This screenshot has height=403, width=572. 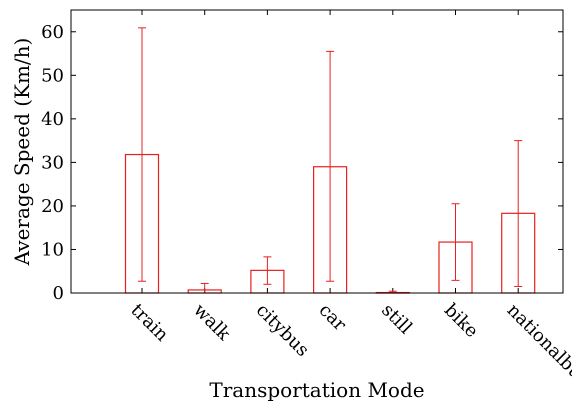 I want to click on x-axis-title: Transportation Mode, so click(x=316, y=390).